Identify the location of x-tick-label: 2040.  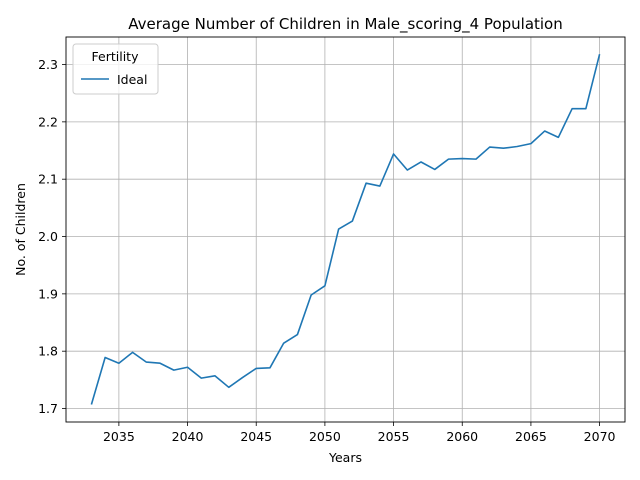
(188, 436).